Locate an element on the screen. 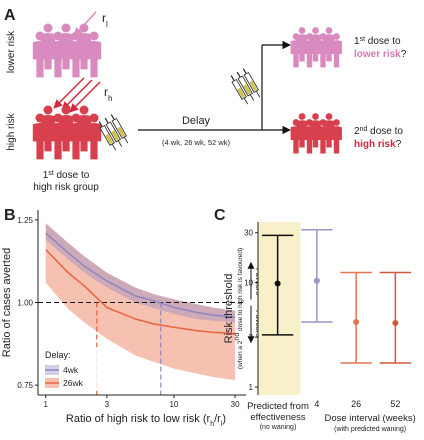 The image size is (424, 440). rate-symbol: r is located at coordinates (104, 18).